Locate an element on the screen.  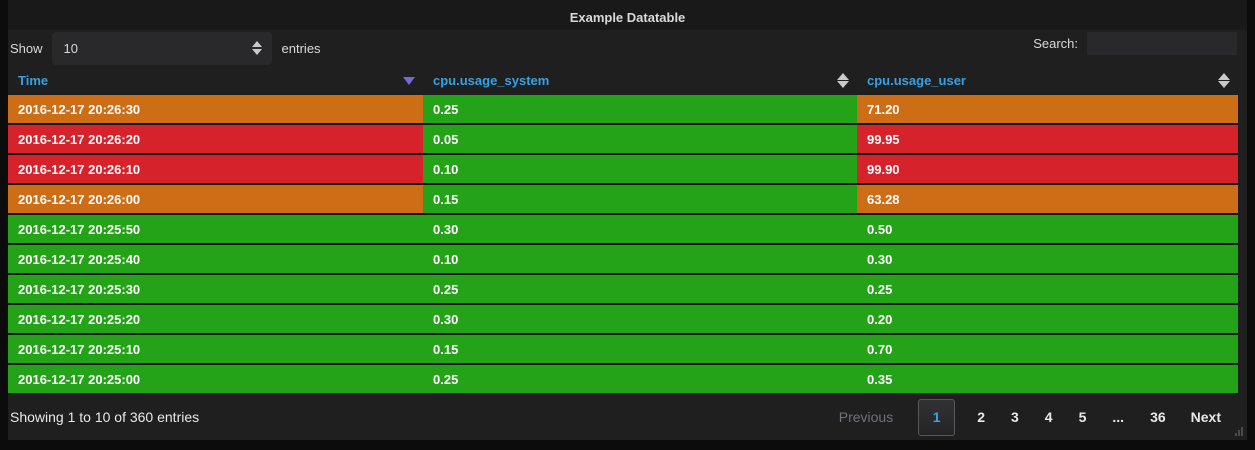
table-row: 2016-12-17 20:26:10 0.10 99.90 is located at coordinates (623, 169).